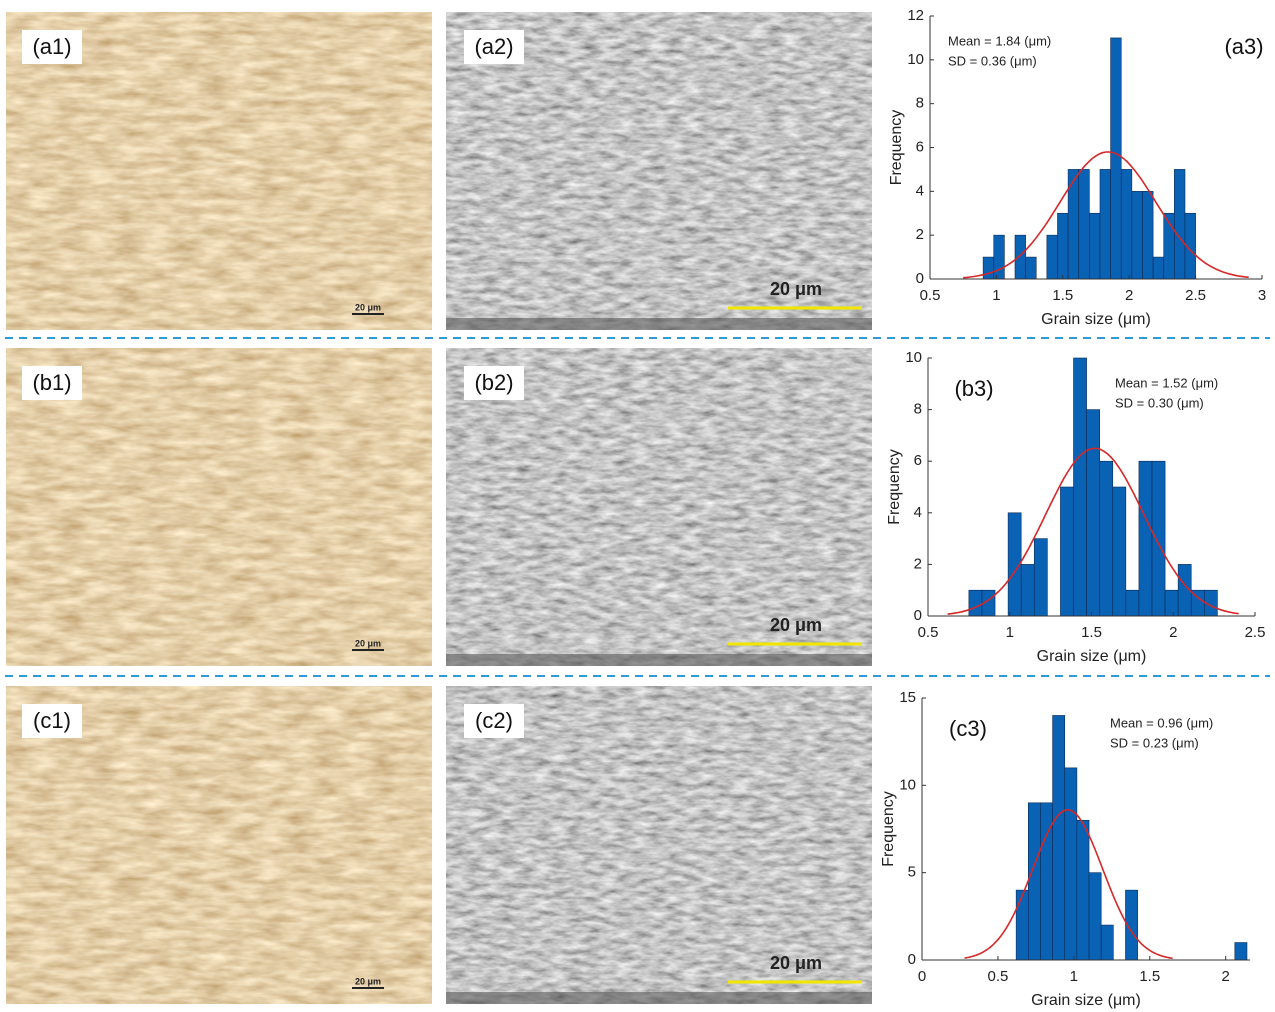 This screenshot has height=1012, width=1275. I want to click on y-tick-label: 15, so click(907, 697).